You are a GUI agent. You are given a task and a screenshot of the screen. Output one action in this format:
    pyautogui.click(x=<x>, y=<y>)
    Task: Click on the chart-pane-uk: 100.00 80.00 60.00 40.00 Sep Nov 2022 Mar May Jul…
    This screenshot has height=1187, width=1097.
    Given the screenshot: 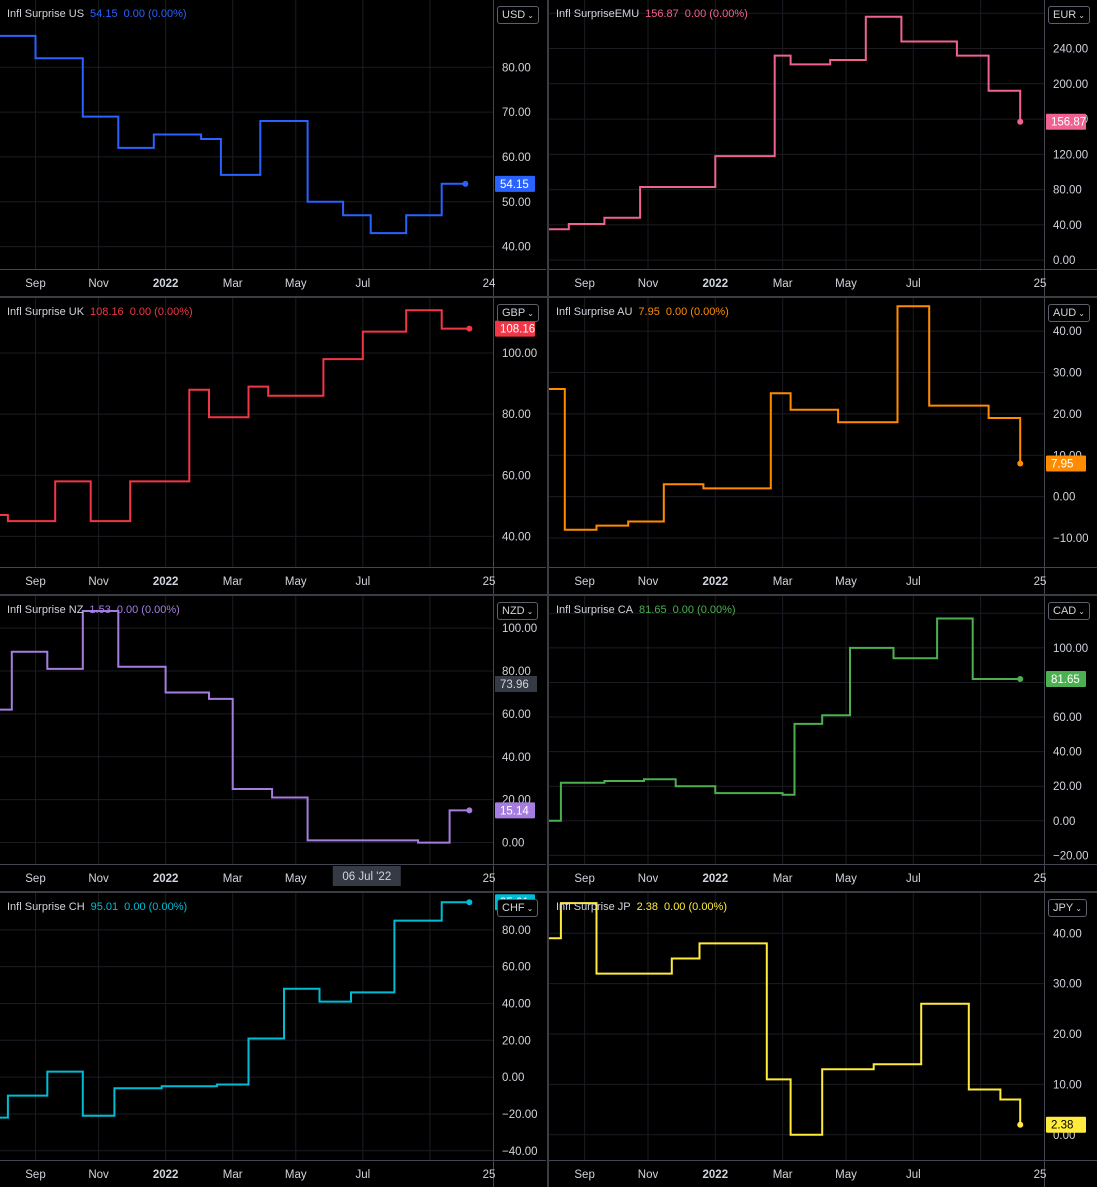 What is the action you would take?
    pyautogui.click(x=273, y=446)
    